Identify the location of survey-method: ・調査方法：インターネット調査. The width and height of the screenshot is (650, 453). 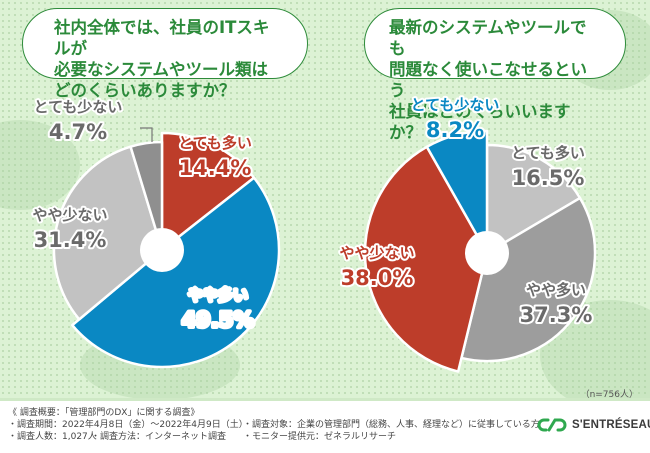
(159, 437).